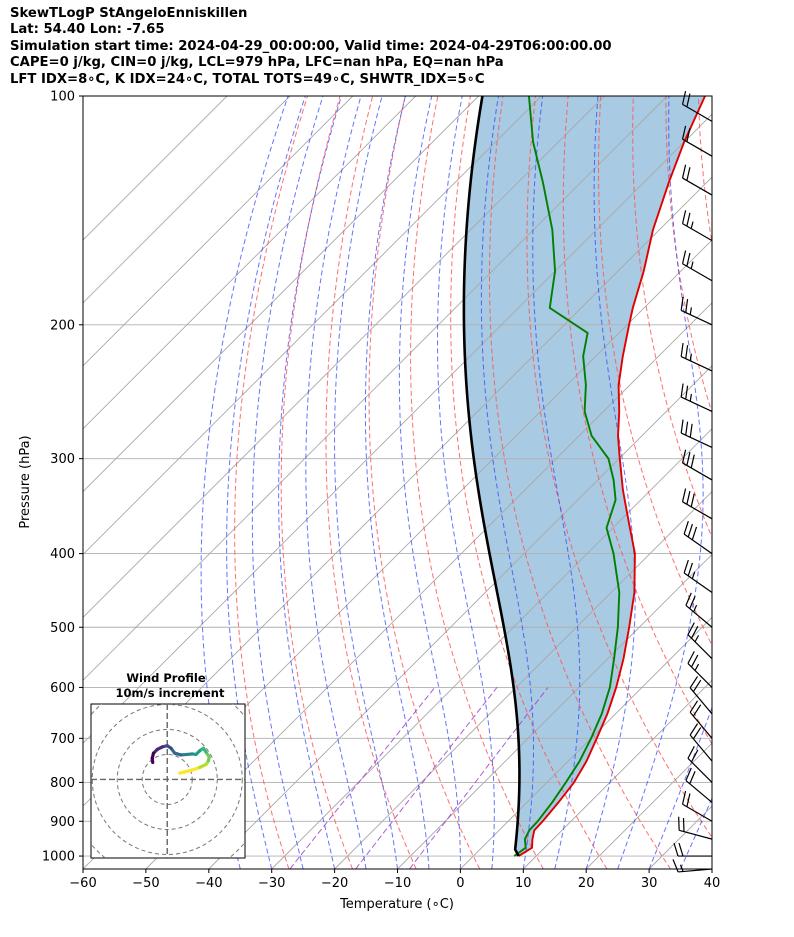  I want to click on x-tick-label: 0, so click(460, 883).